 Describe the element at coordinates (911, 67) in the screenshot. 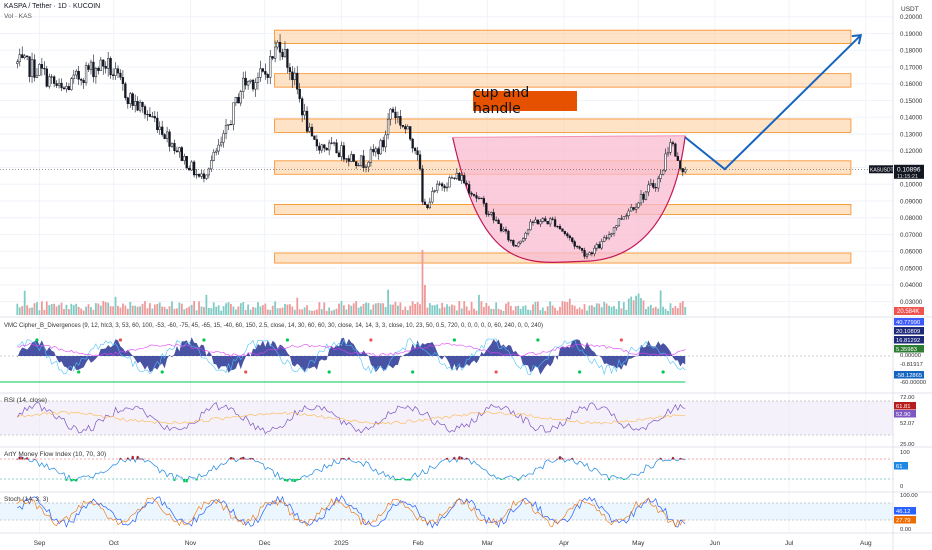

I see `y-tick-label: 0.17000` at that location.